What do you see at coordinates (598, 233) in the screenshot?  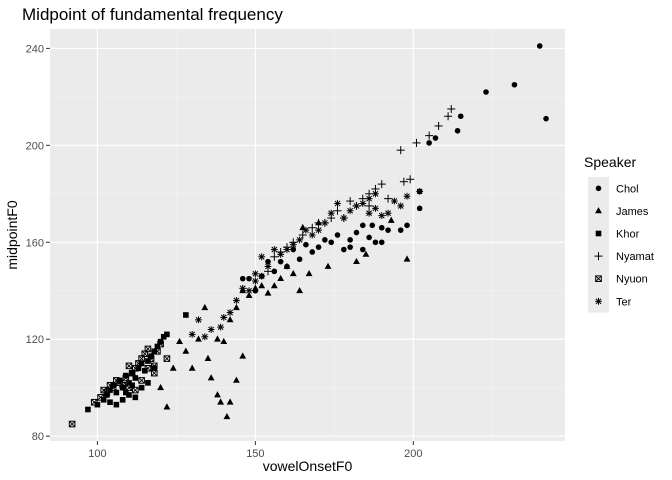 I see `legend-symbol-khor` at bounding box center [598, 233].